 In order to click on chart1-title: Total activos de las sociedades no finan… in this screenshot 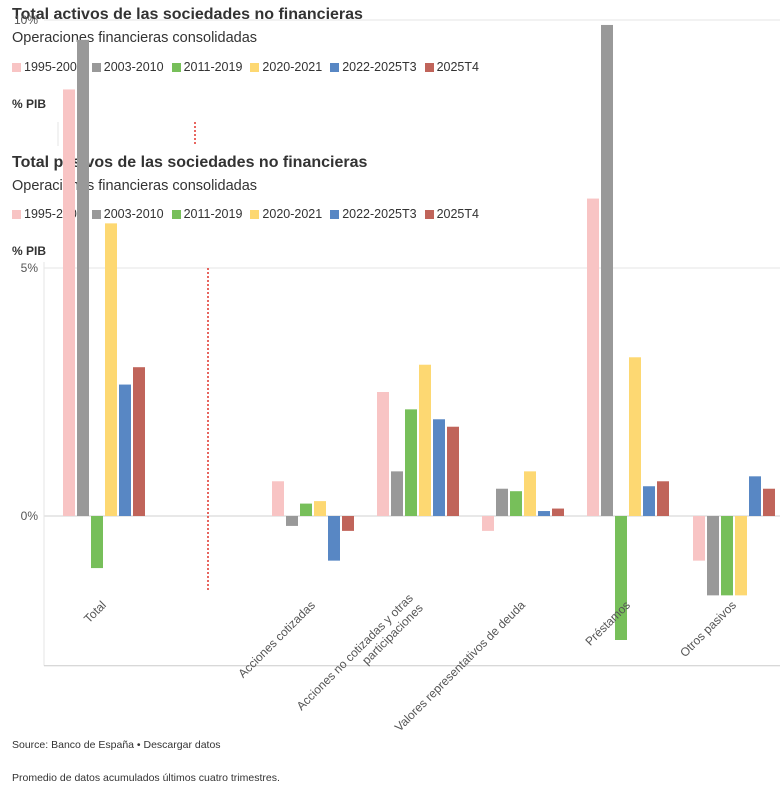, I will do `click(187, 14)`.